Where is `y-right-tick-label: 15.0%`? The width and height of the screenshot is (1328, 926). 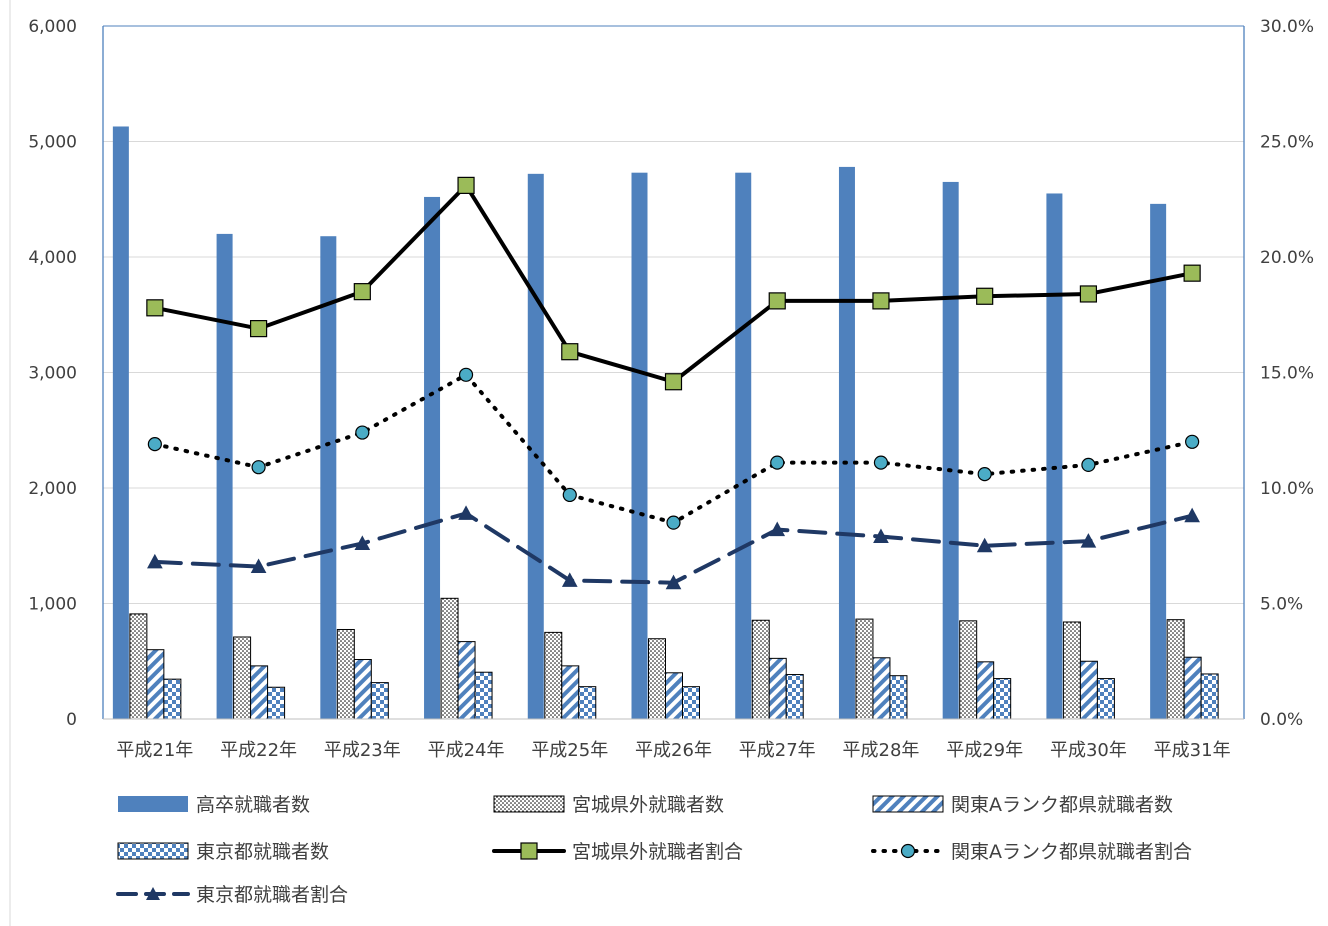
y-right-tick-label: 15.0% is located at coordinates (1287, 374).